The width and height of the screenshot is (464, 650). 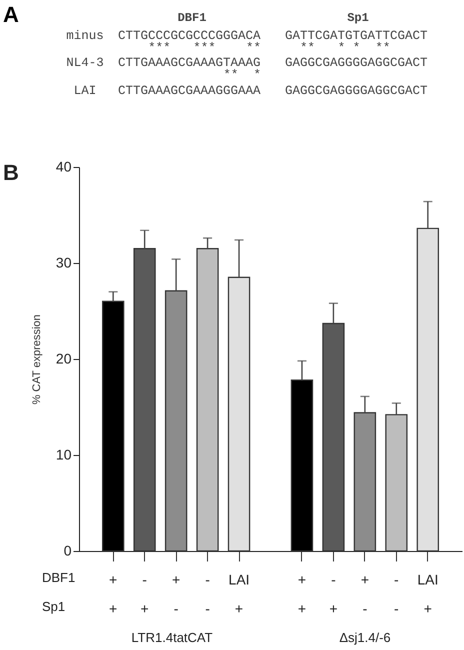 I want to click on y-tick-label: 30, so click(x=64, y=262).